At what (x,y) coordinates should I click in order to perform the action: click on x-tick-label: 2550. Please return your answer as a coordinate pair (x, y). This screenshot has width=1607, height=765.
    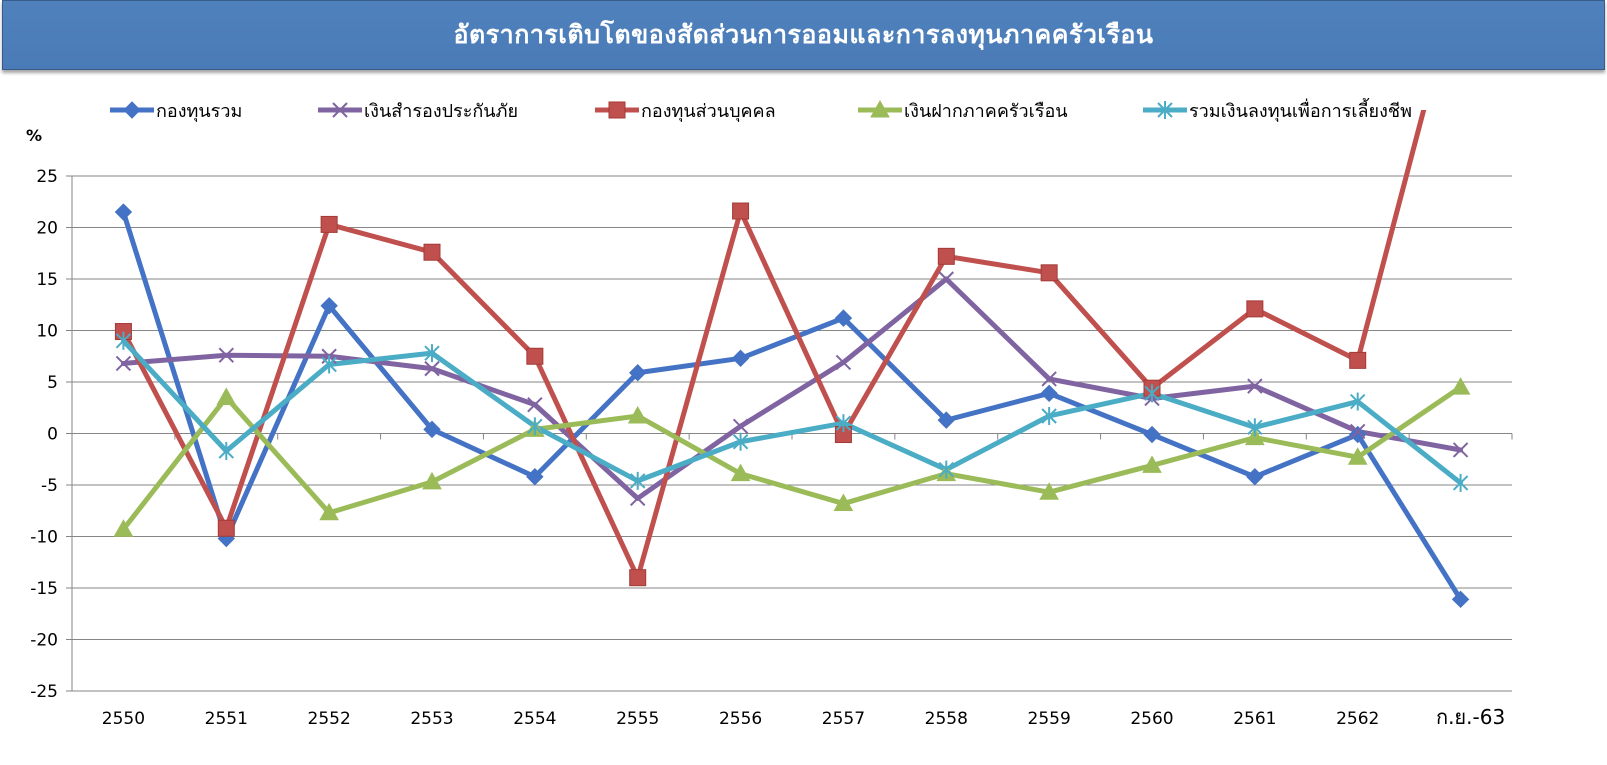
    Looking at the image, I should click on (123, 719).